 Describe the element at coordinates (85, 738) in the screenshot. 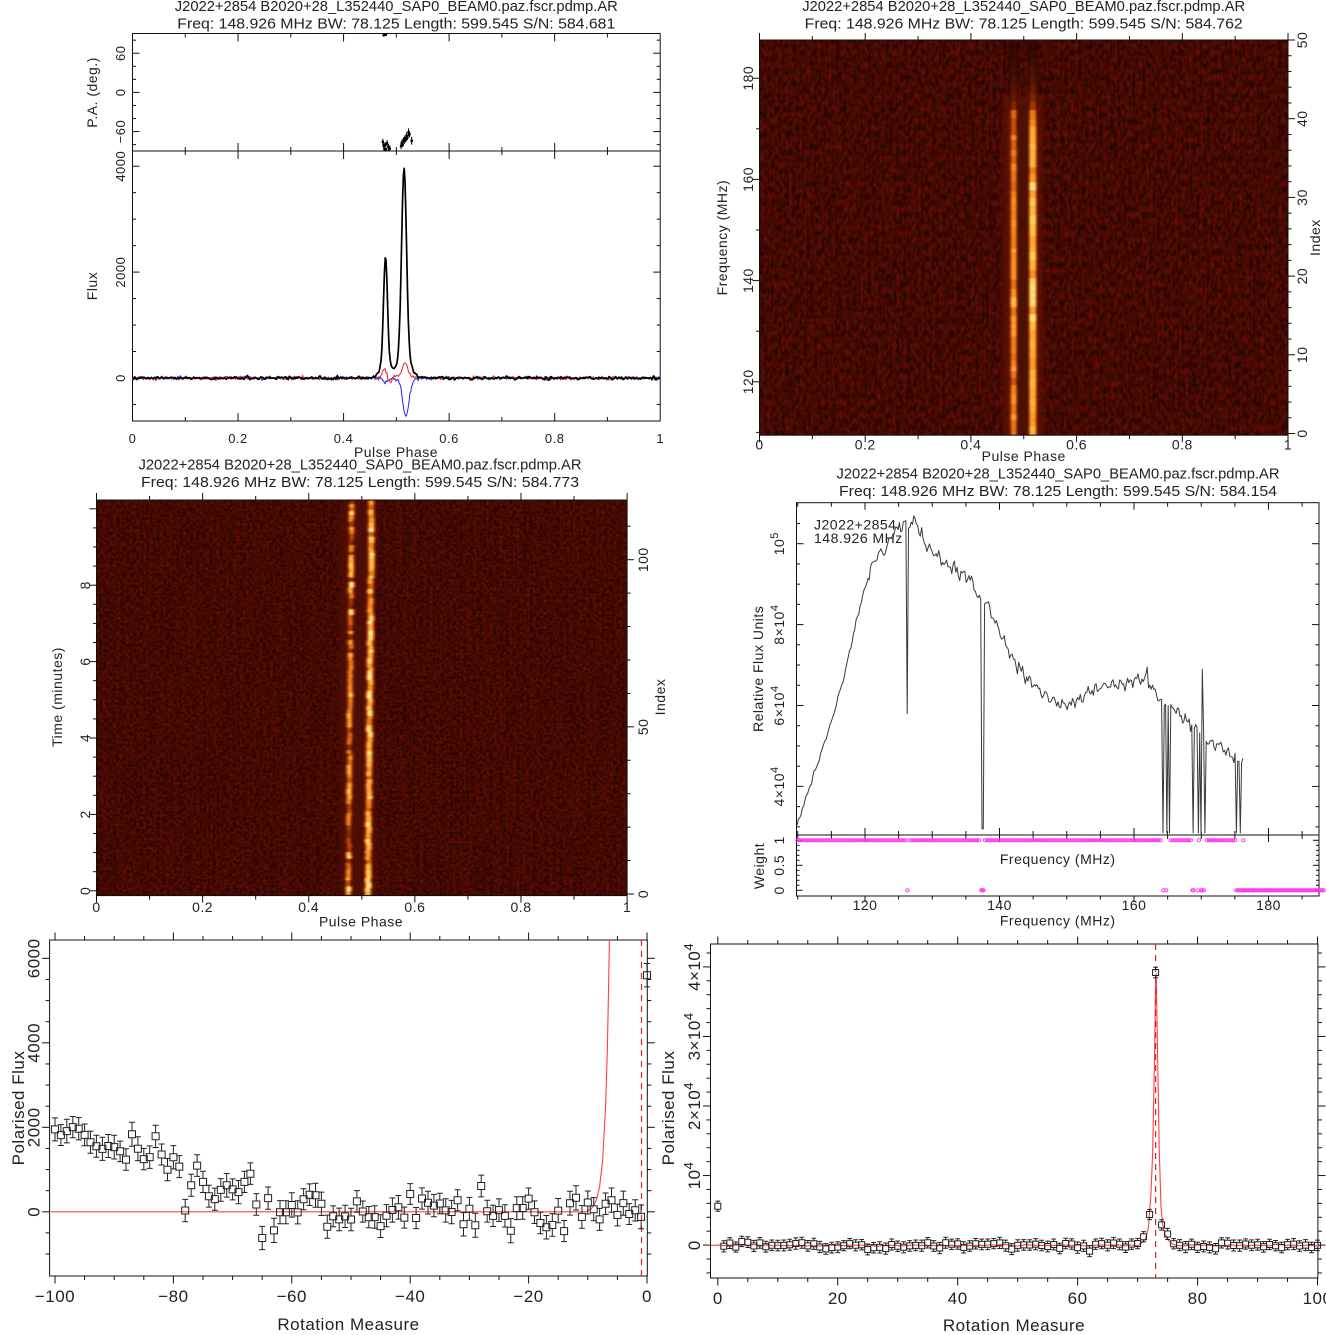

I see `svg-text: 4` at that location.